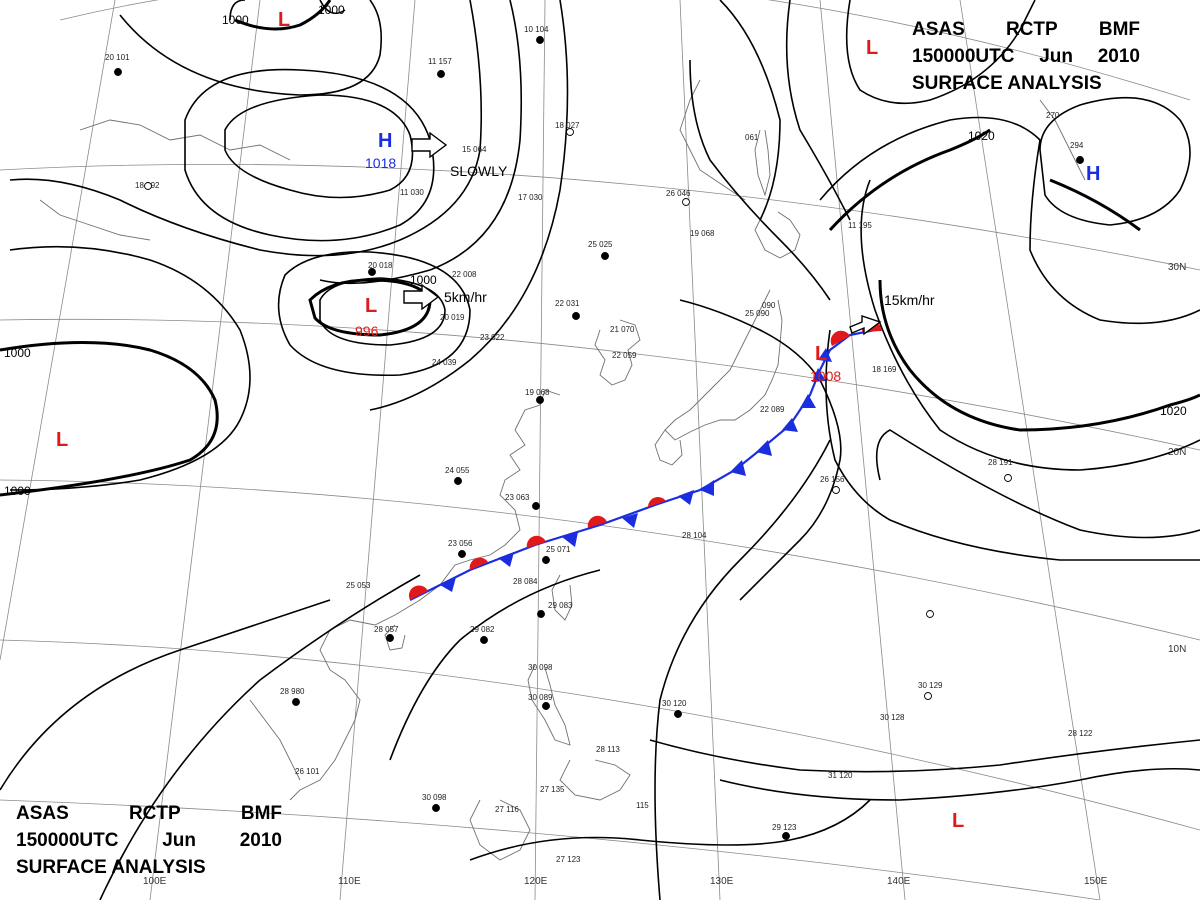  Describe the element at coordinates (155, 881) in the screenshot. I see `lon-label-100e: 100E` at that location.